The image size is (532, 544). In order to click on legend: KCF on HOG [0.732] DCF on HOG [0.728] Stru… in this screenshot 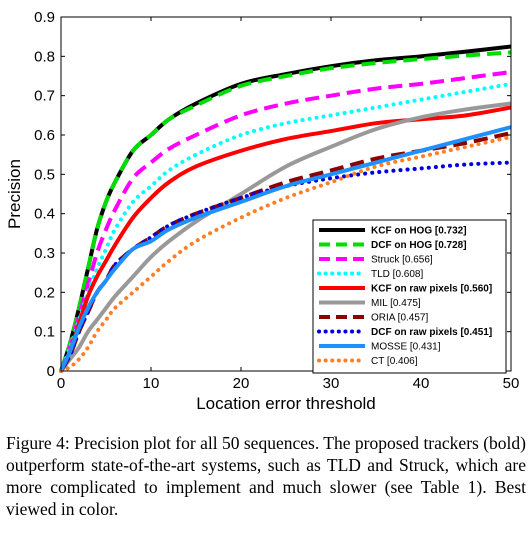, I will do `click(409, 296)`.